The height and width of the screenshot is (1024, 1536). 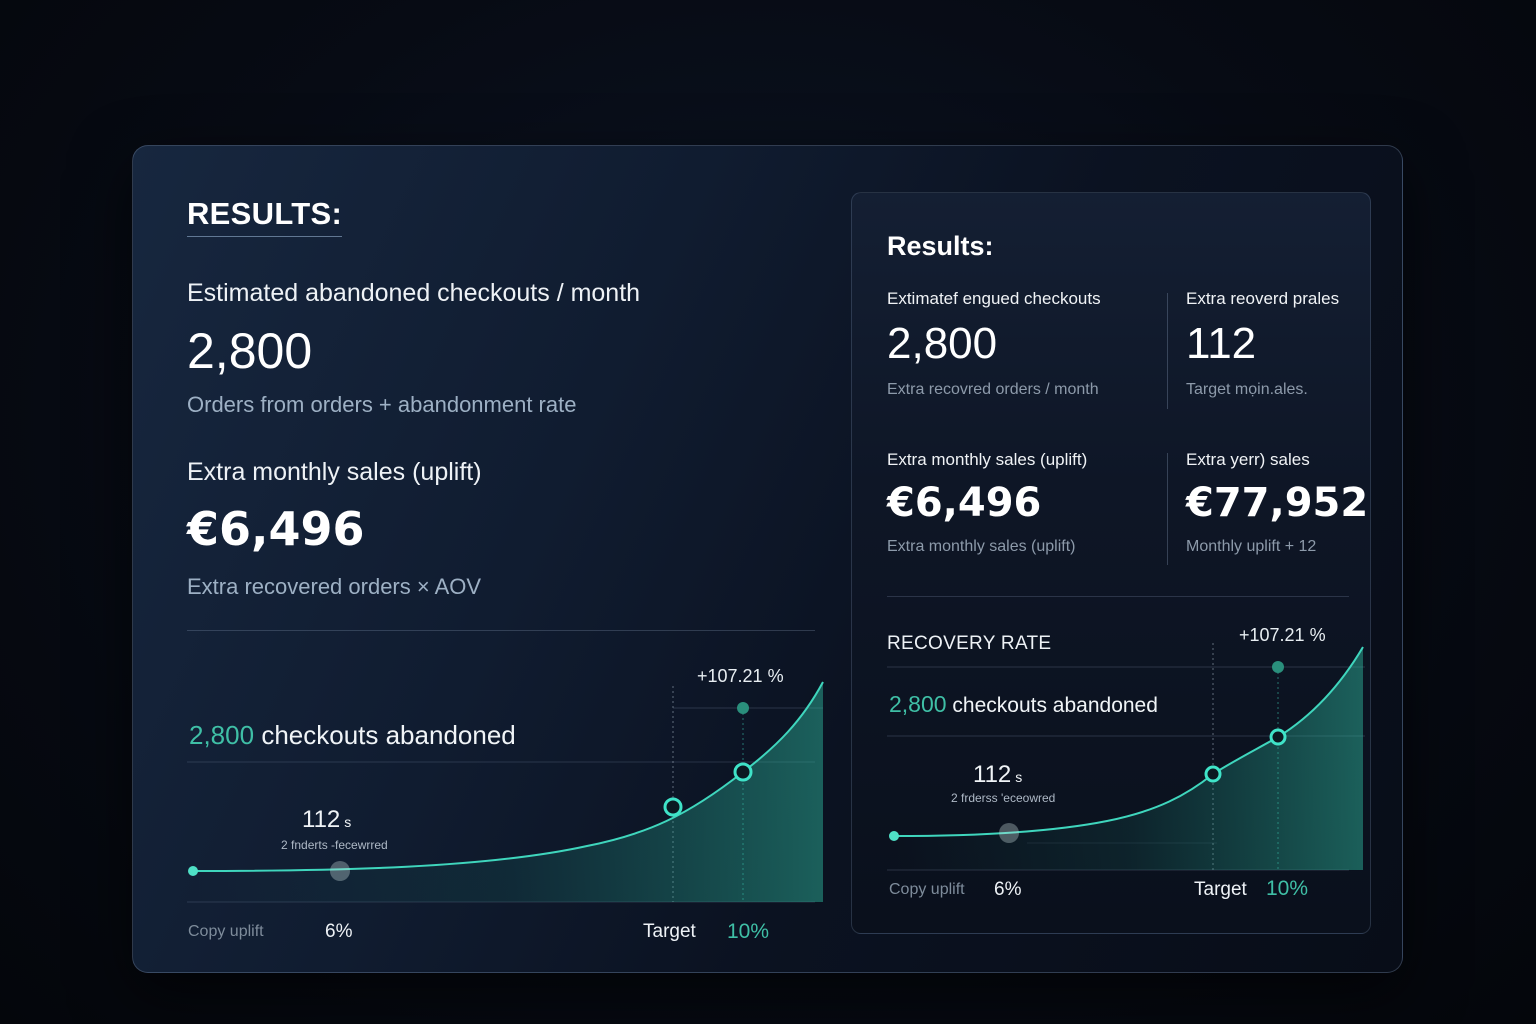 What do you see at coordinates (1247, 389) in the screenshot?
I see `metric-sub: Target mọin.ales.` at bounding box center [1247, 389].